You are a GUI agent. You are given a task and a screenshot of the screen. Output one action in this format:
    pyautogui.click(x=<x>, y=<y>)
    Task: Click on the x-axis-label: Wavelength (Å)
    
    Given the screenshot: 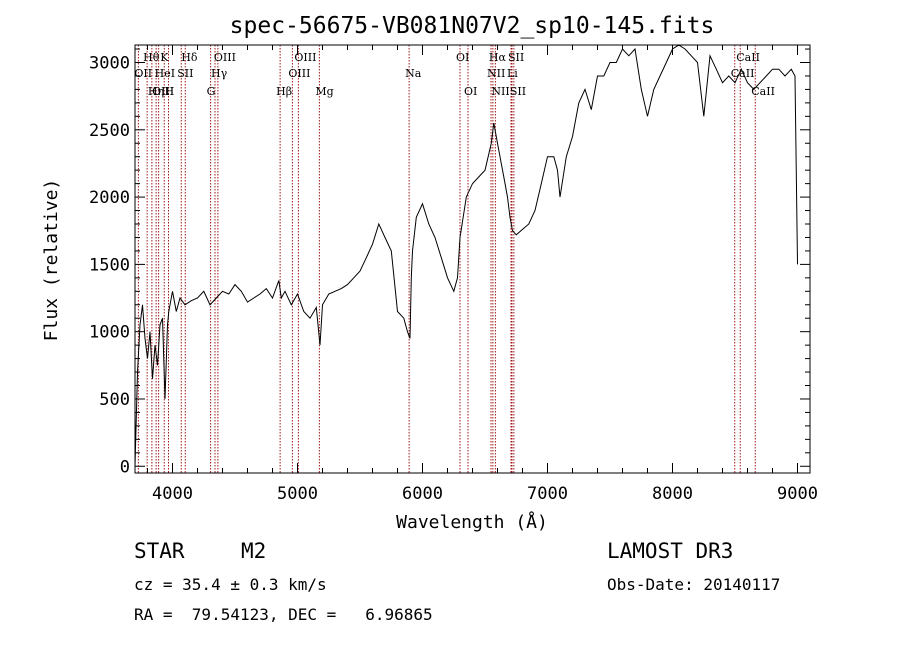 What is the action you would take?
    pyautogui.click(x=472, y=522)
    